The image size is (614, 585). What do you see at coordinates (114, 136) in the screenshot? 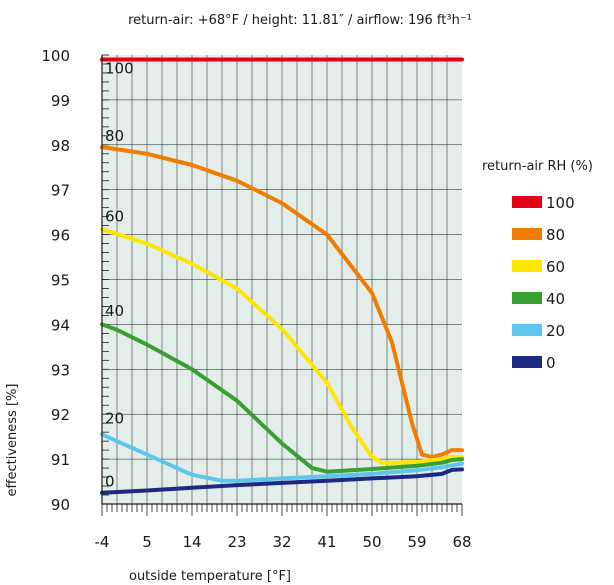
I see `line-label-80: 80` at bounding box center [114, 136].